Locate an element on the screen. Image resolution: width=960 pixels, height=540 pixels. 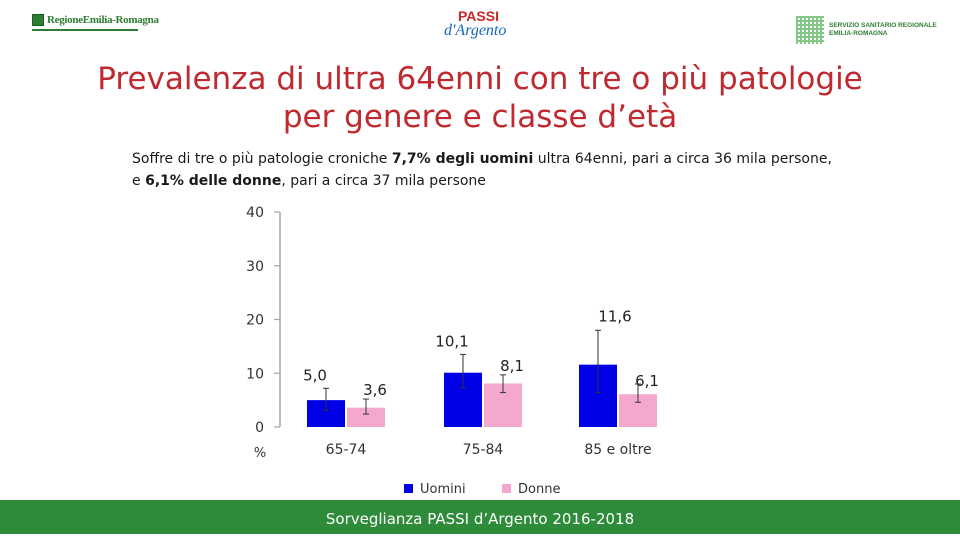
legend-label-donne: Donne is located at coordinates (539, 489).